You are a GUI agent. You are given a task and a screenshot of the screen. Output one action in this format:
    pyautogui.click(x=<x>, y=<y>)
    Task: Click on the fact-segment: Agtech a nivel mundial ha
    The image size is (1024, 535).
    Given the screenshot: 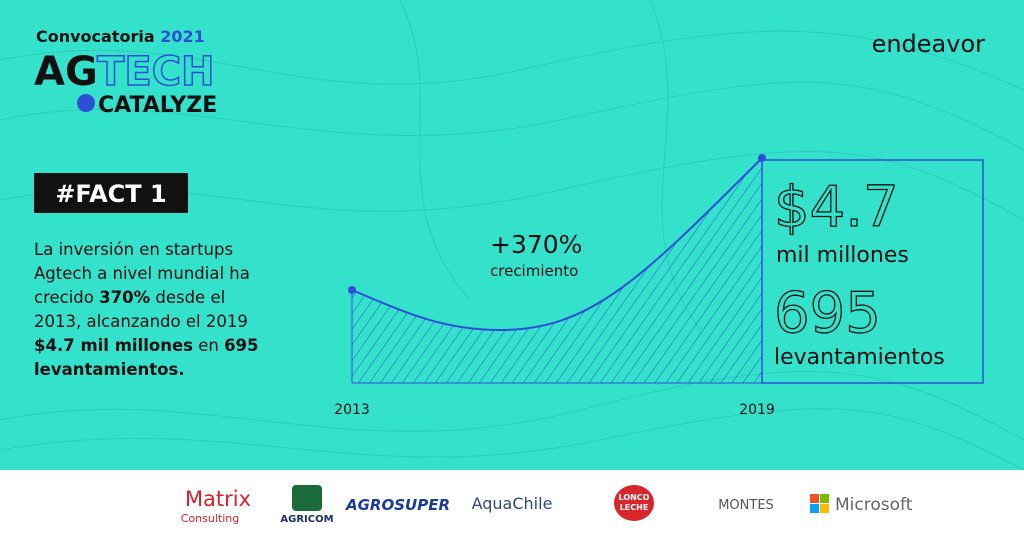 What is the action you would take?
    pyautogui.click(x=142, y=273)
    